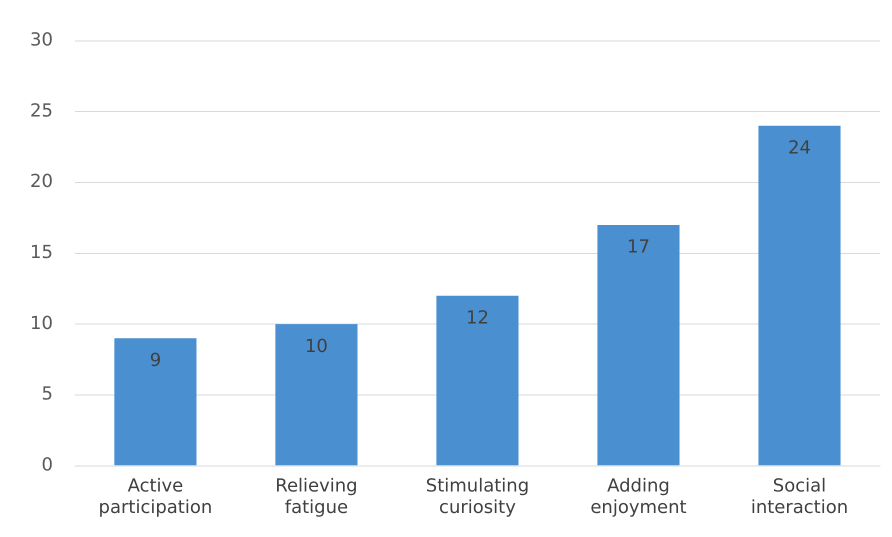  I want to click on x-tick-label: Stimulating curiosity, so click(478, 496).